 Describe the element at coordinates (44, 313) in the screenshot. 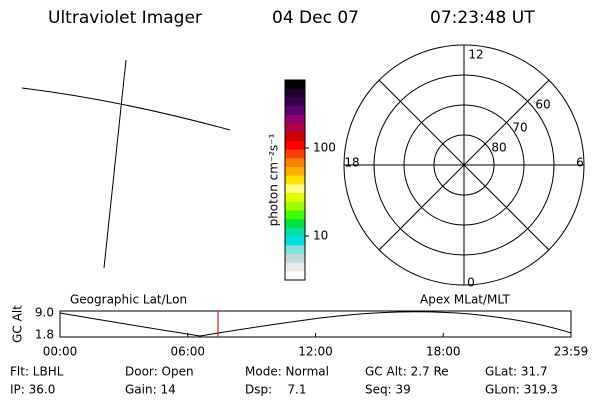

I see `timeline-ytick: 9.0` at that location.